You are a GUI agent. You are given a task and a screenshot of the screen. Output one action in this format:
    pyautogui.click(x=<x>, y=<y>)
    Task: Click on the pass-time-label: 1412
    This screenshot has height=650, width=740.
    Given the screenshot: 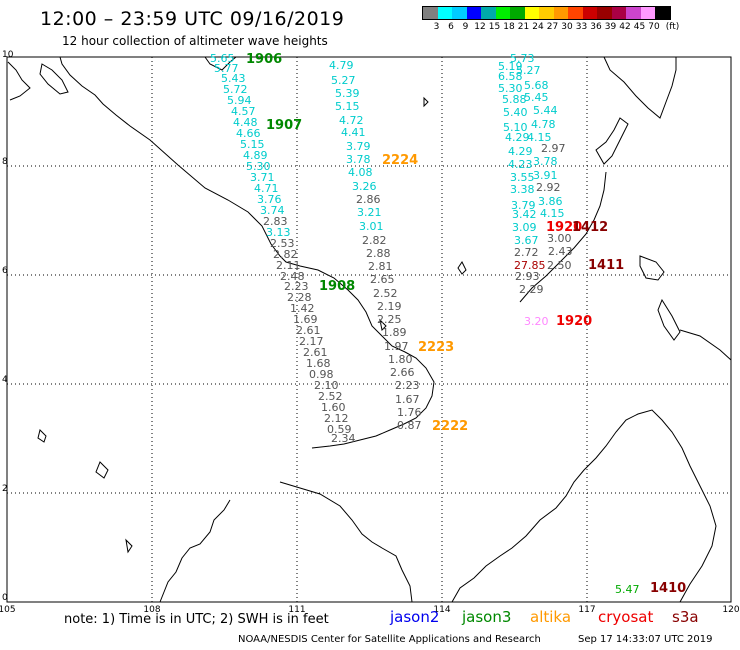 What is the action you would take?
    pyautogui.click(x=590, y=227)
    